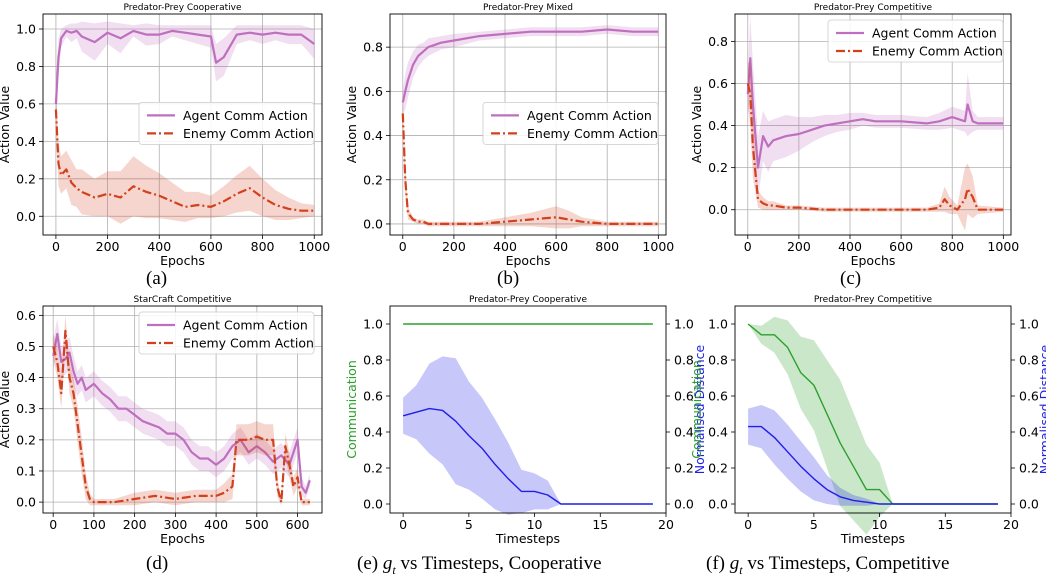 The height and width of the screenshot is (581, 1046). What do you see at coordinates (851, 278) in the screenshot?
I see `caption-c: (c)` at bounding box center [851, 278].